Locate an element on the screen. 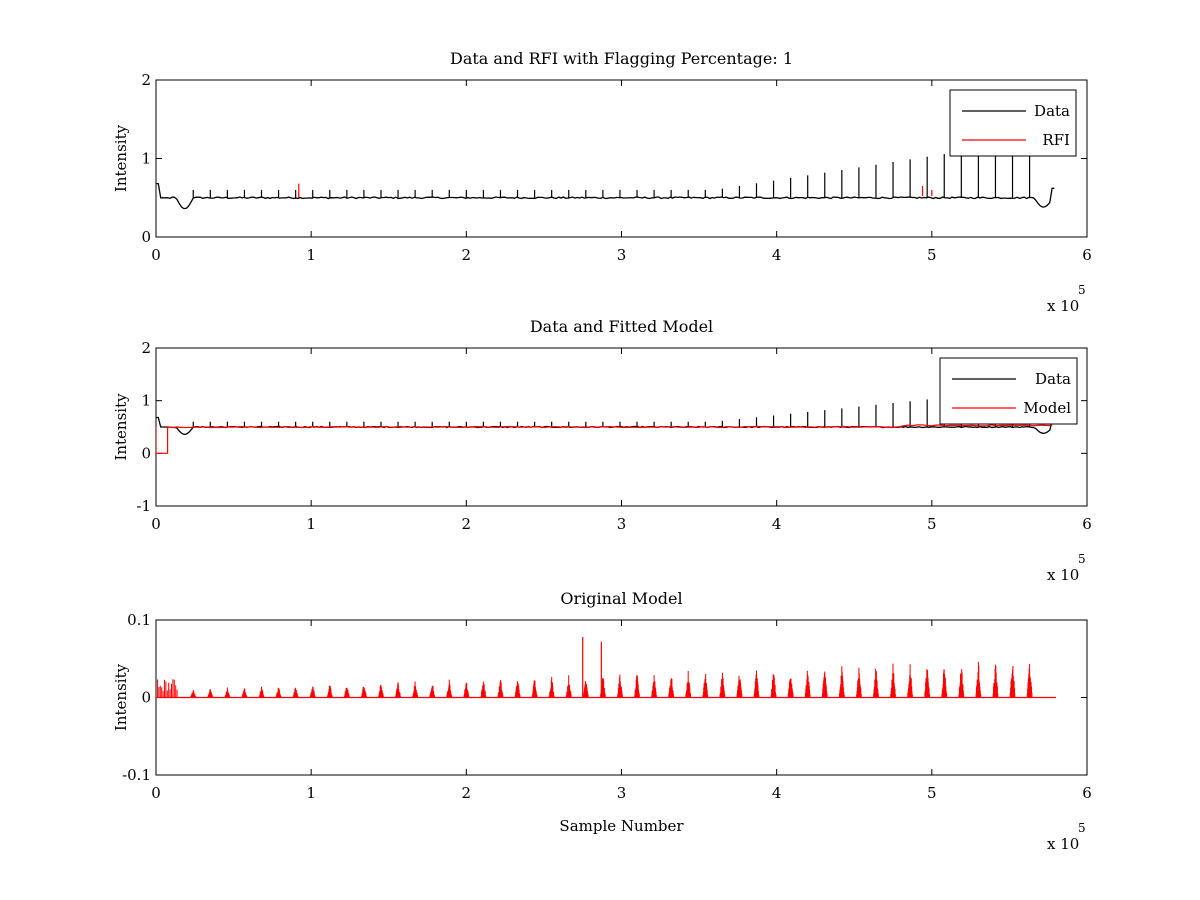 Image resolution: width=1200 pixels, height=900 pixels. series-model-drop is located at coordinates (162, 440).